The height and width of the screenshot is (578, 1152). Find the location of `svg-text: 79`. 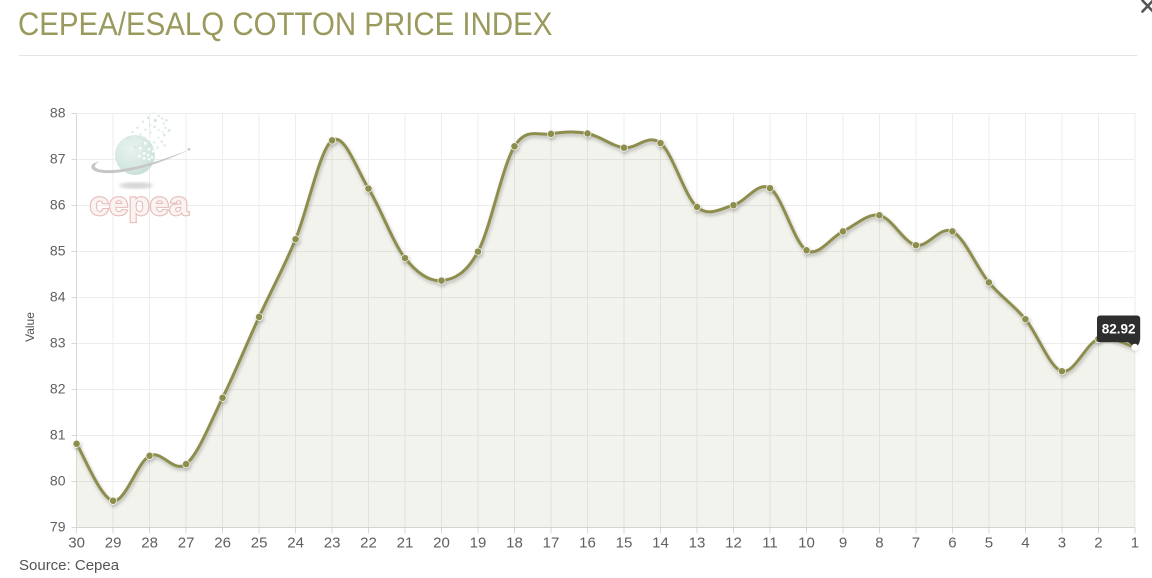

svg-text: 79 is located at coordinates (58, 527).